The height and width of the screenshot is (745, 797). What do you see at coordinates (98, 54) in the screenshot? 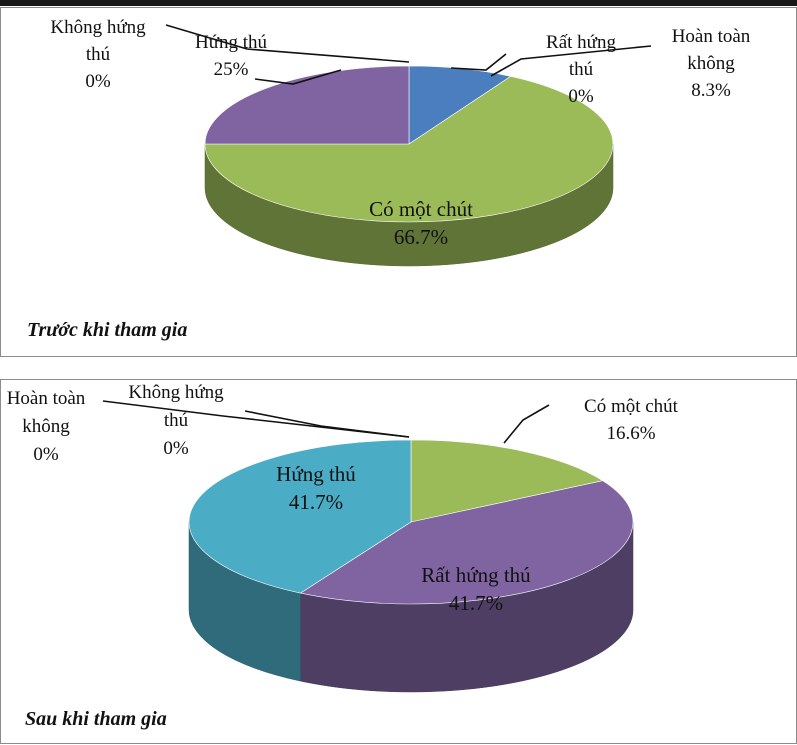
I see `before-label-khong-hung-thu: Không hứng thú 0%` at bounding box center [98, 54].